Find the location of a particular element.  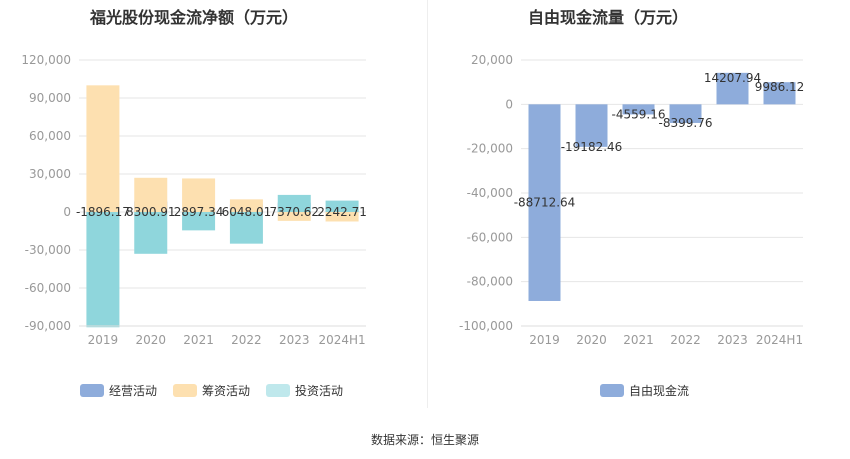

y-tick-label: -20,000 is located at coordinates (490, 149).